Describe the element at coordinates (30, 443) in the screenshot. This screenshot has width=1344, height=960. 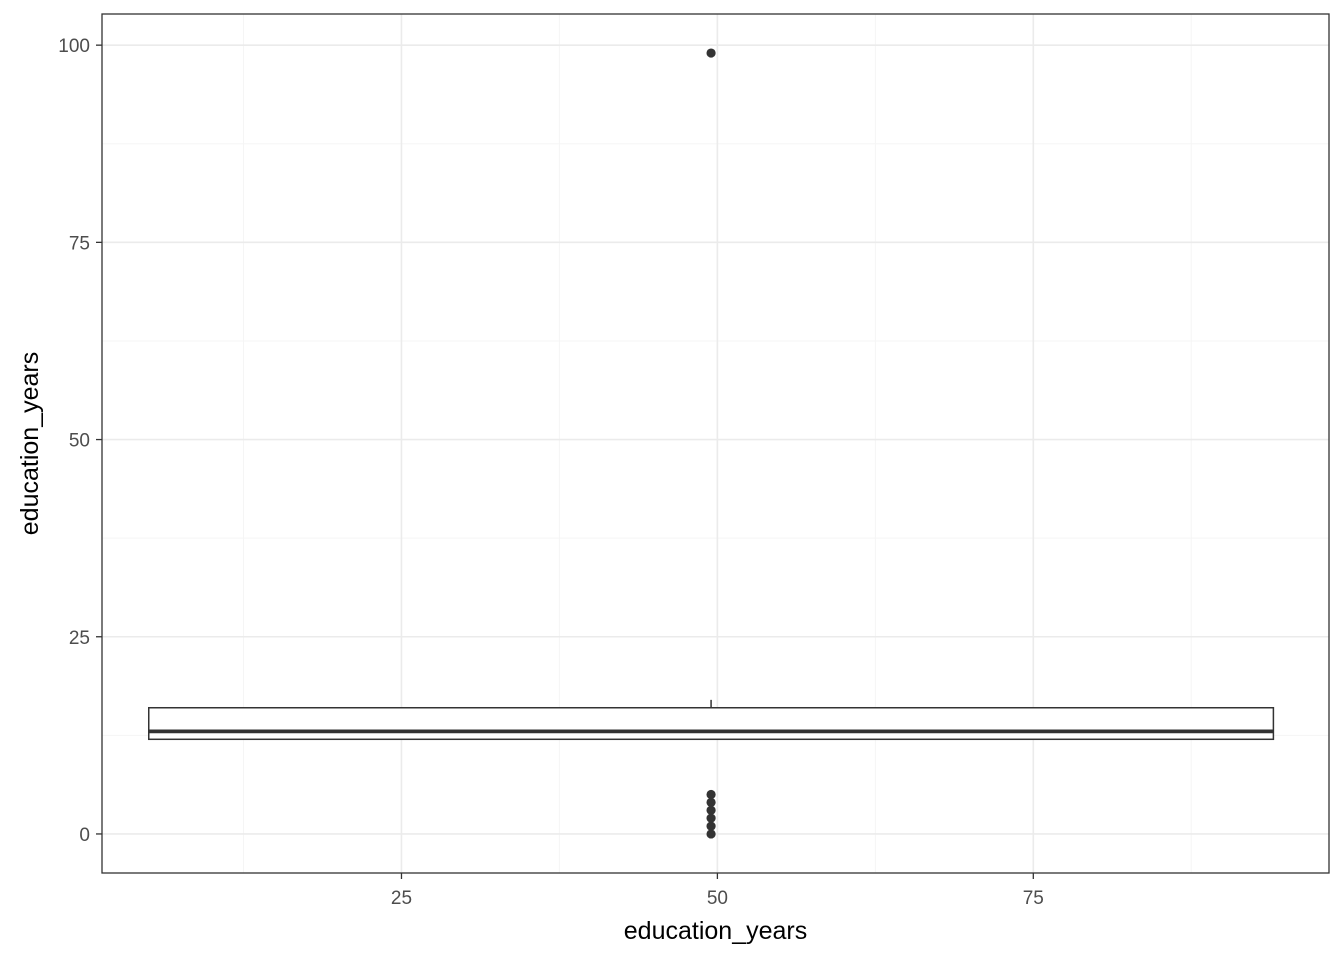
I see `y-axis-title: education_years` at that location.